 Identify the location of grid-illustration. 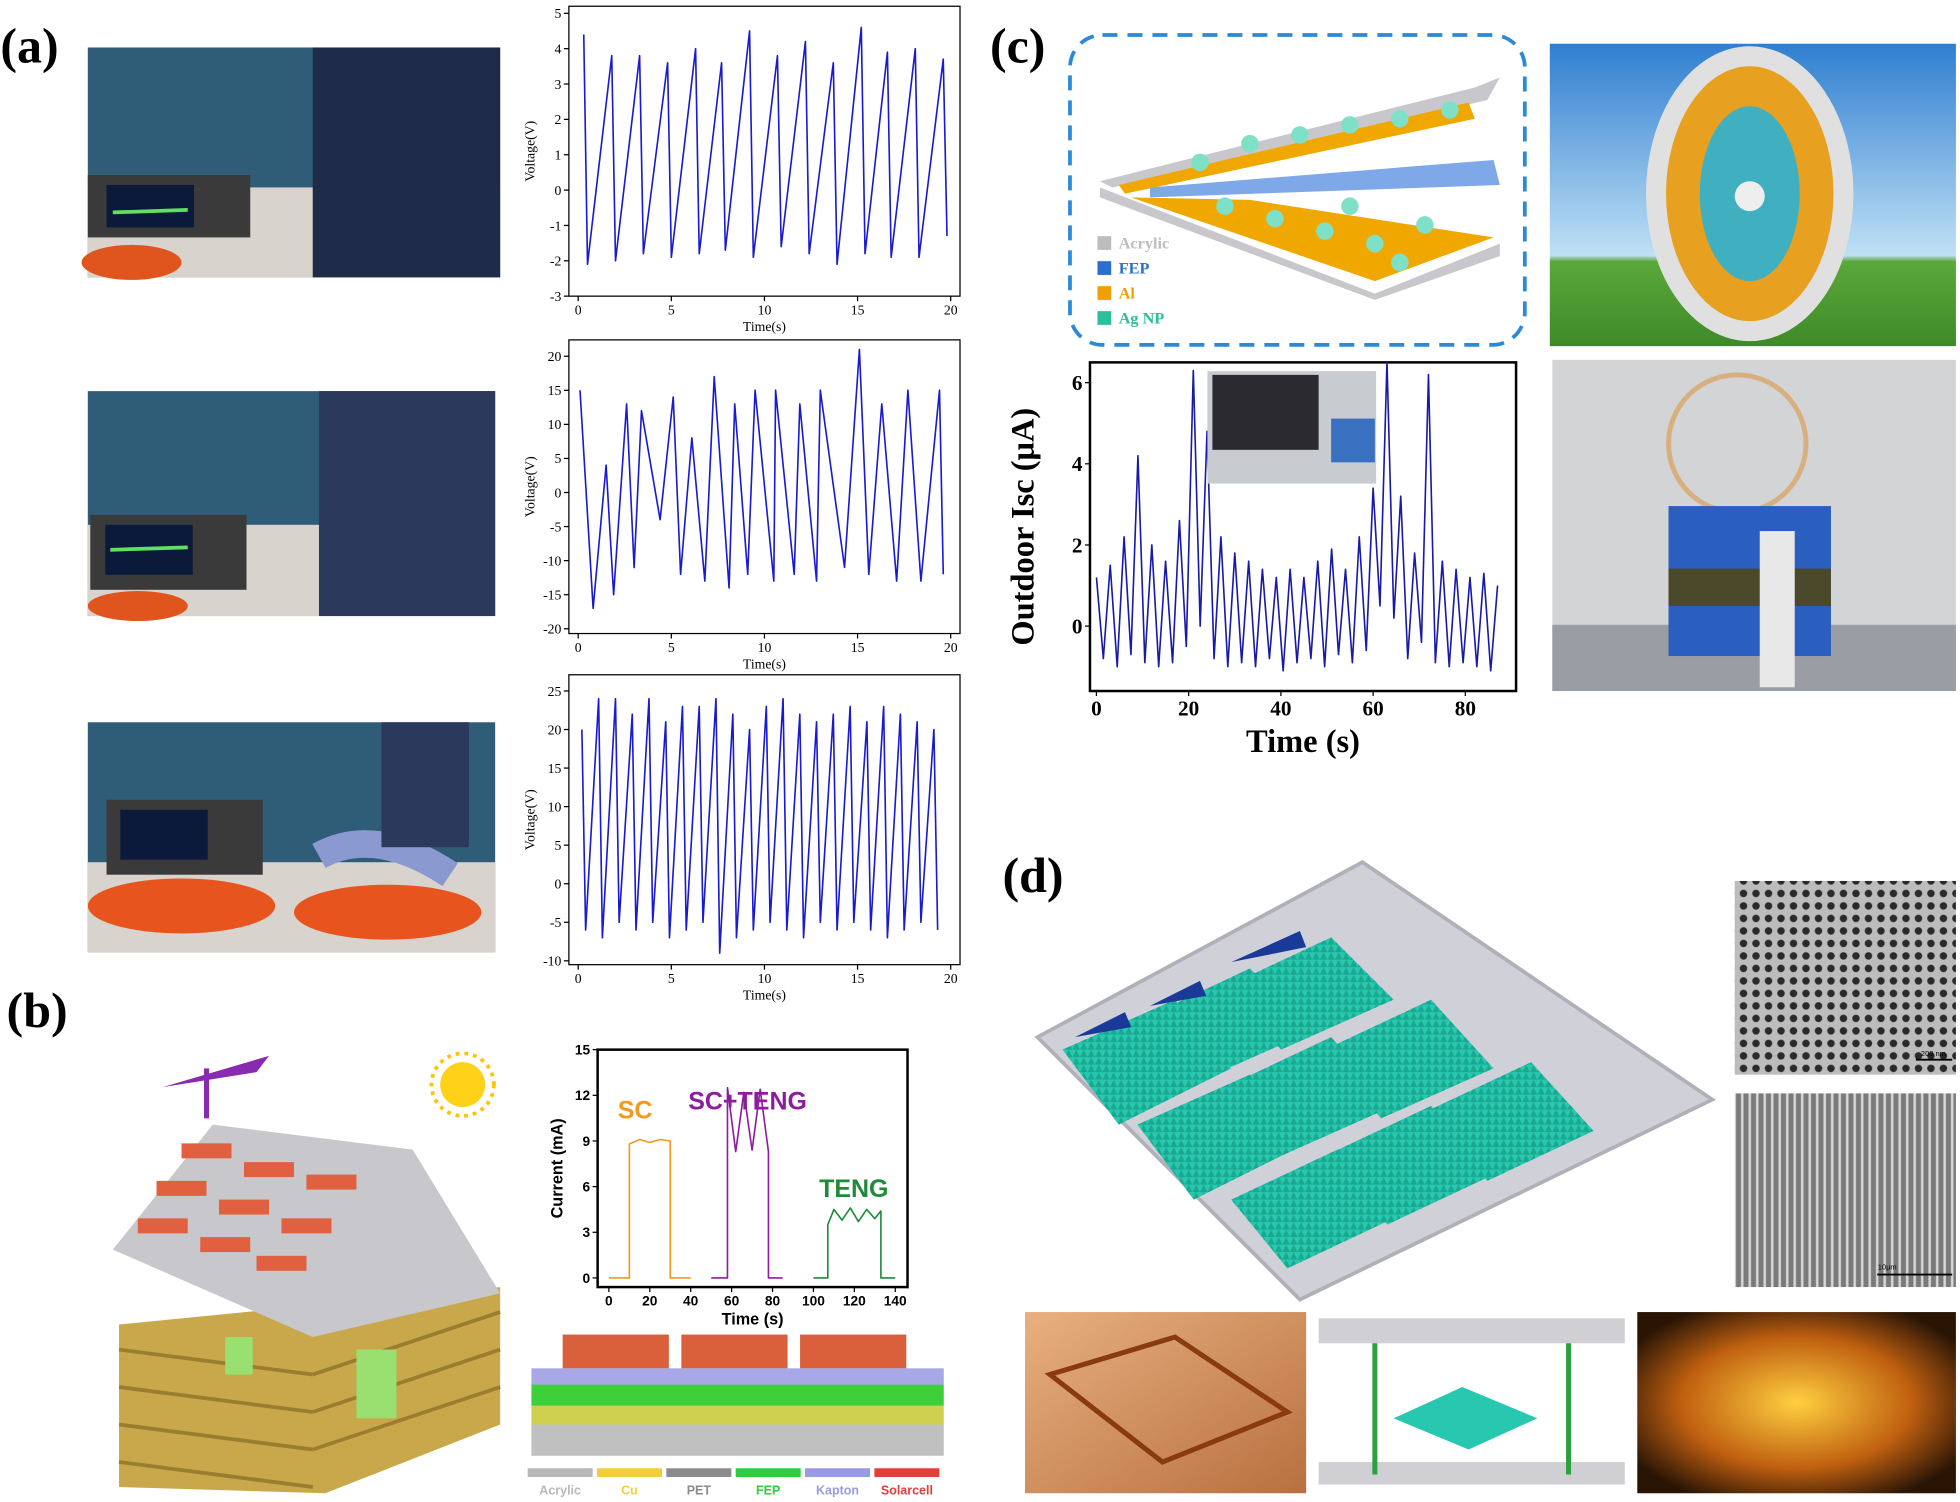
(1375, 1081).